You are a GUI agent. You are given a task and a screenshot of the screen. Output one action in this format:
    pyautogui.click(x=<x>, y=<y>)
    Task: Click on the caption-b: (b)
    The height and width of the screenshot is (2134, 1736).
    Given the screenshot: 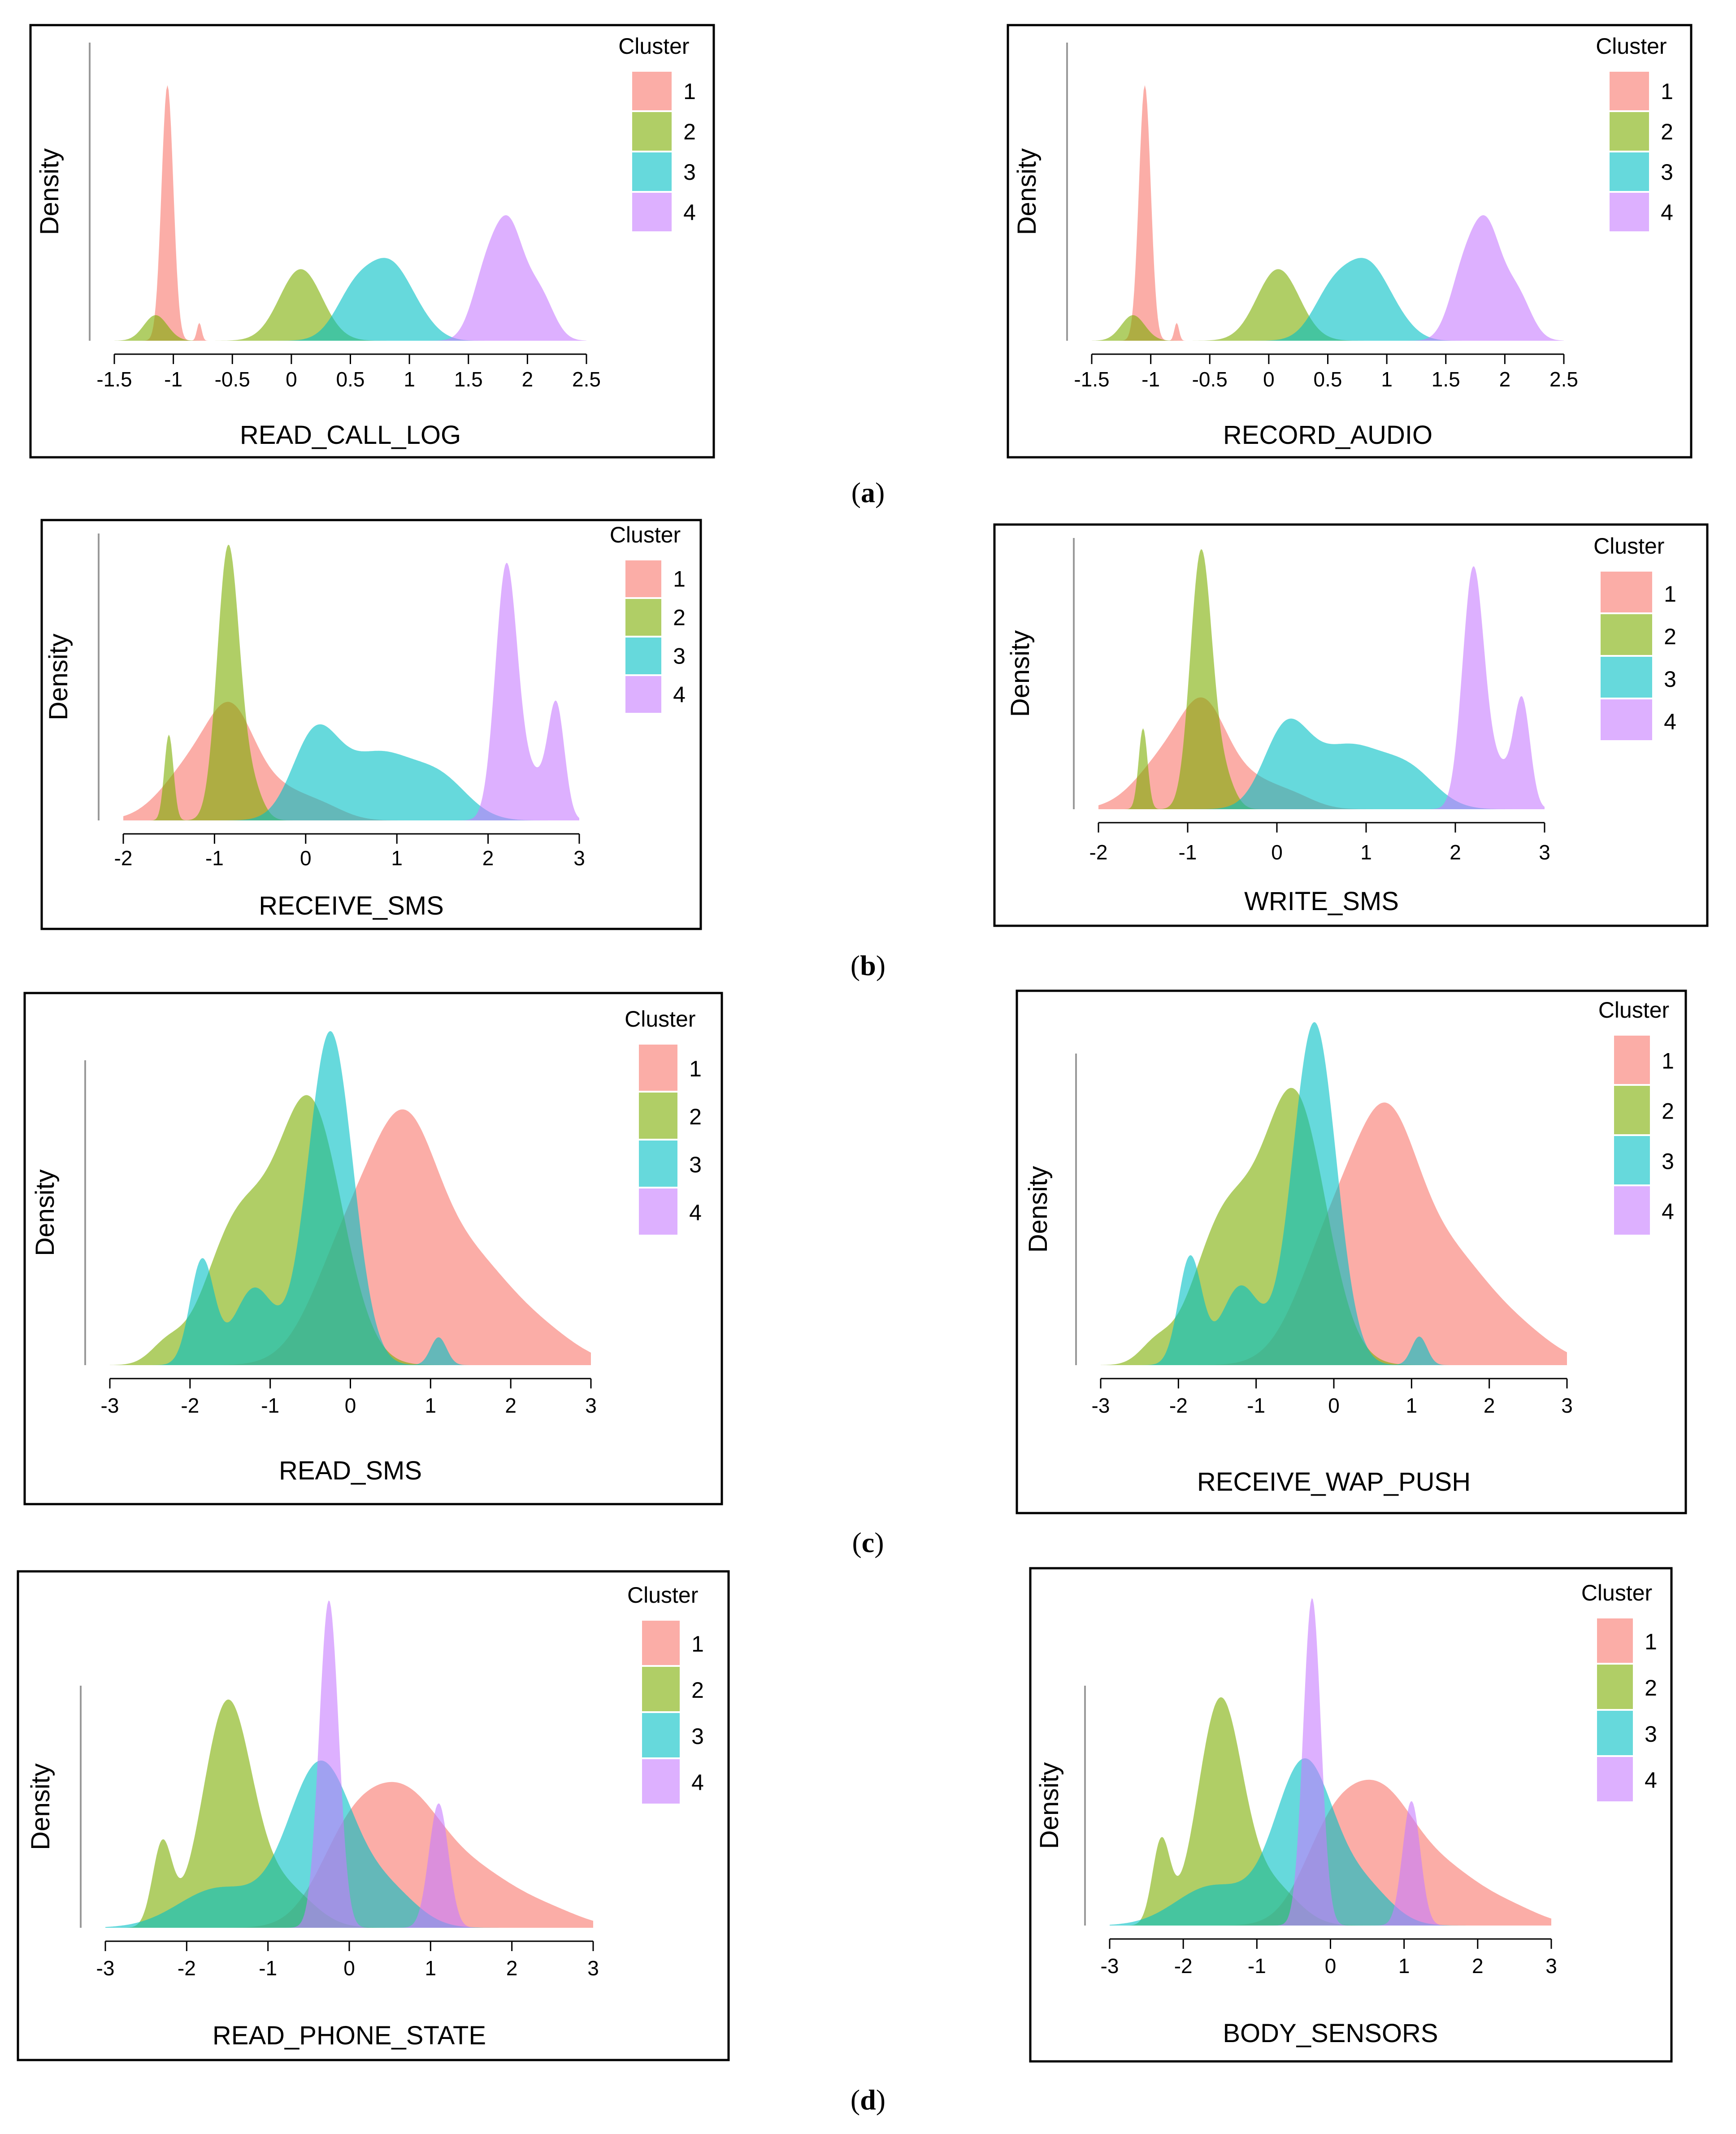 What is the action you would take?
    pyautogui.click(x=868, y=965)
    